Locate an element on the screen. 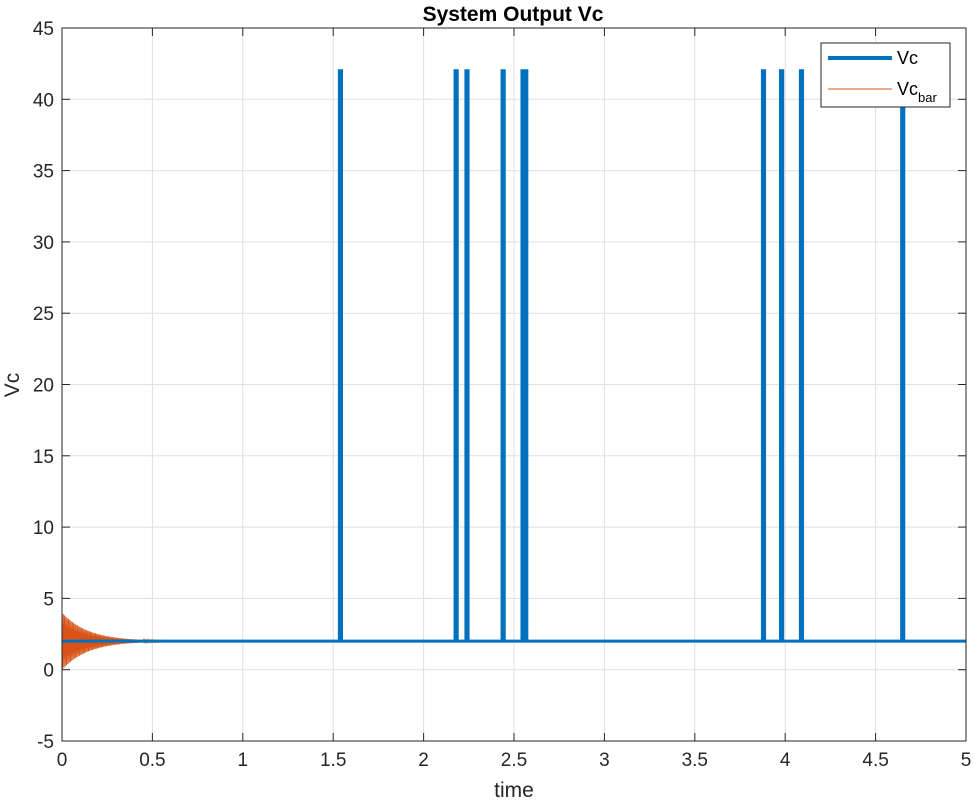 Image resolution: width=974 pixels, height=801 pixels. x-tick-label: 1.5 is located at coordinates (333, 760).